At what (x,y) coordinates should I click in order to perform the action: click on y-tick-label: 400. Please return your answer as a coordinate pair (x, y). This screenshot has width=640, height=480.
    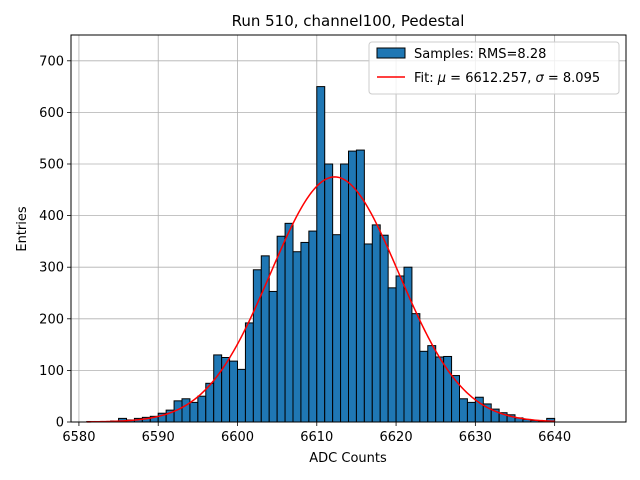
    Looking at the image, I should click on (51, 216).